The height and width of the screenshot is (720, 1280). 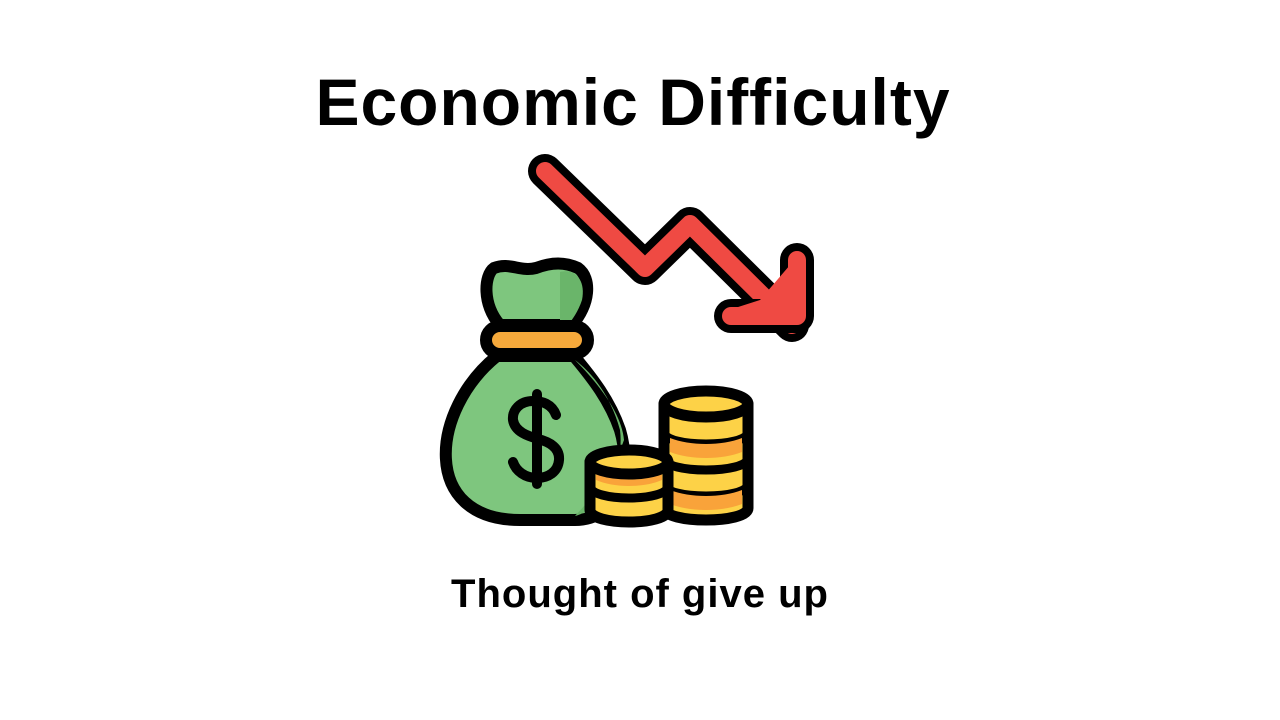 What do you see at coordinates (671, 248) in the screenshot?
I see `trend-down-arrow-icon` at bounding box center [671, 248].